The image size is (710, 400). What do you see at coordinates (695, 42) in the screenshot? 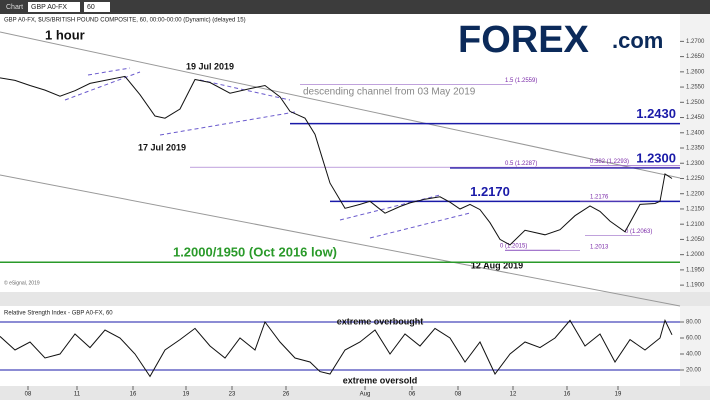
I see `y-tick-label: 1.2700` at bounding box center [695, 42].